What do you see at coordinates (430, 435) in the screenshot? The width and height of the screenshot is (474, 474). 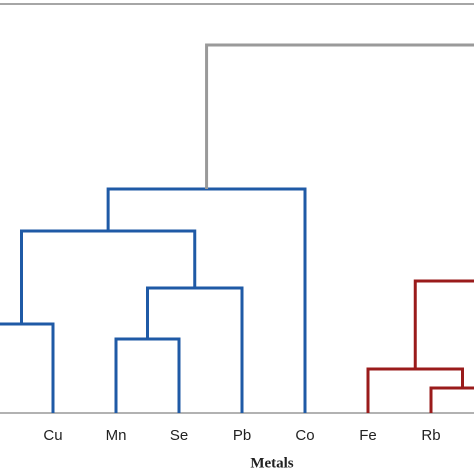 I see `leaf-label: Rb` at bounding box center [430, 435].